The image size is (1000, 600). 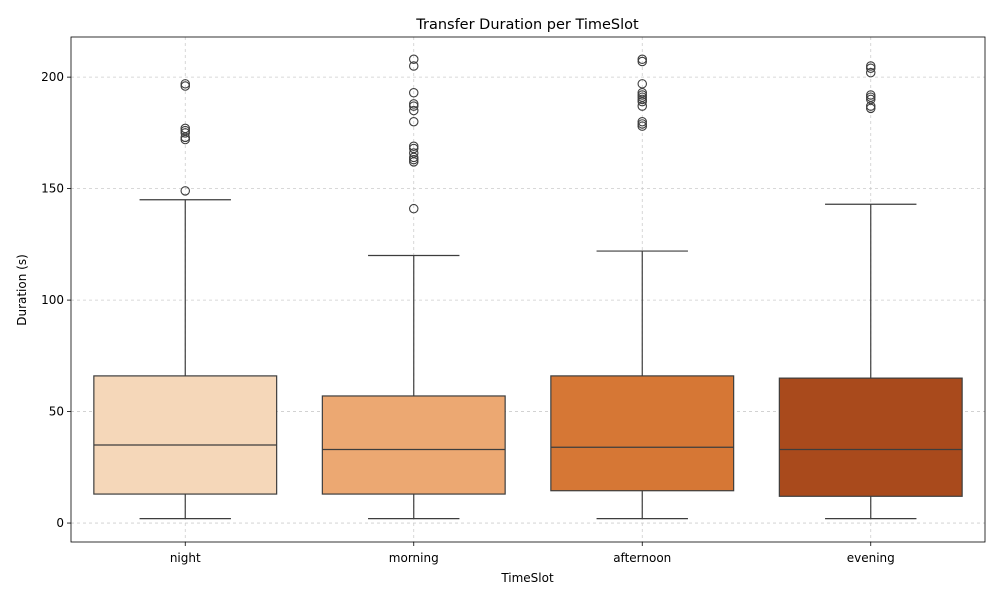 I want to click on y-axis-label: Duration (s), so click(x=22, y=290).